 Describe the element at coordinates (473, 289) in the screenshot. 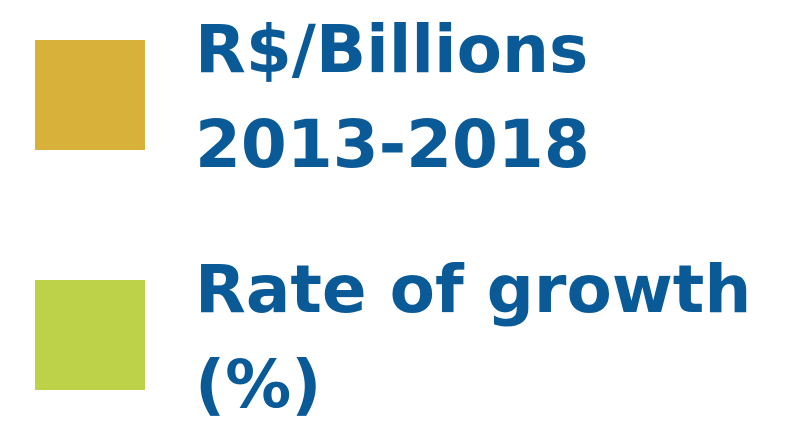

I see `legend-label: Rate of growth` at that location.